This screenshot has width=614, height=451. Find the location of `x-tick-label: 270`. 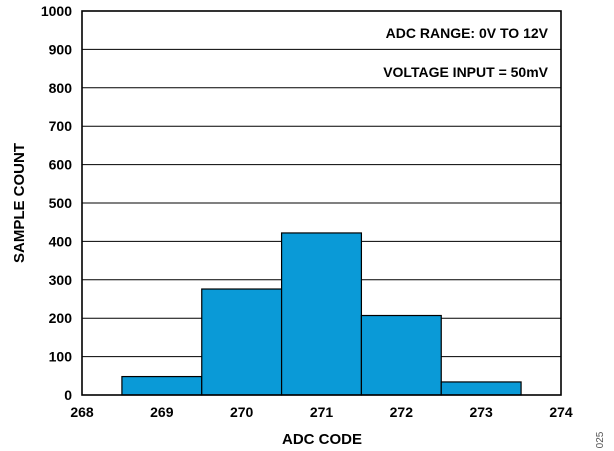

x-tick-label: 270 is located at coordinates (242, 412).